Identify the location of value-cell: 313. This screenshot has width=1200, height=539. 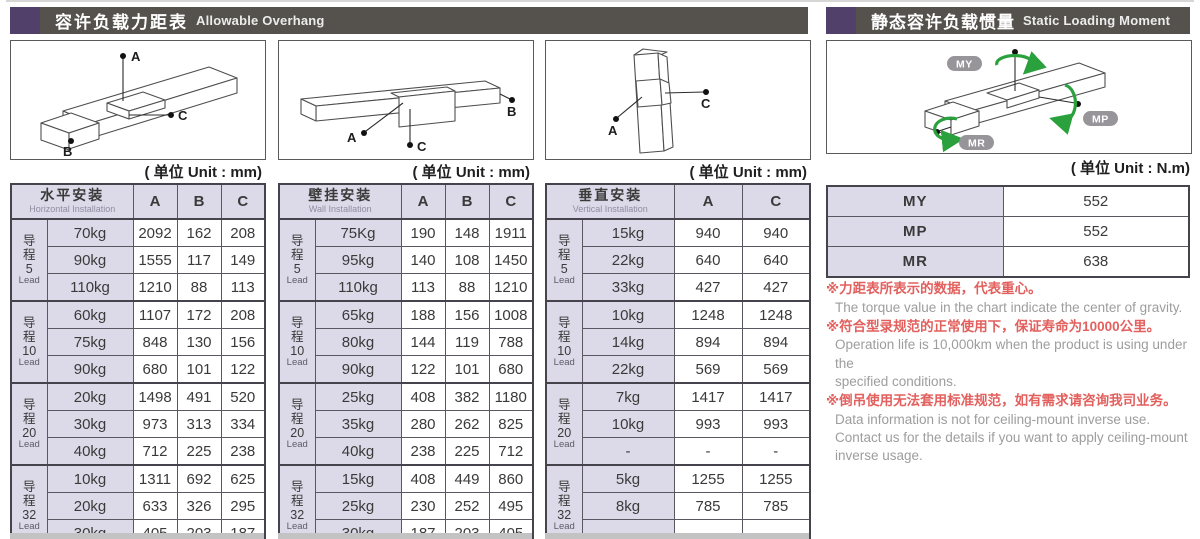
(199, 424).